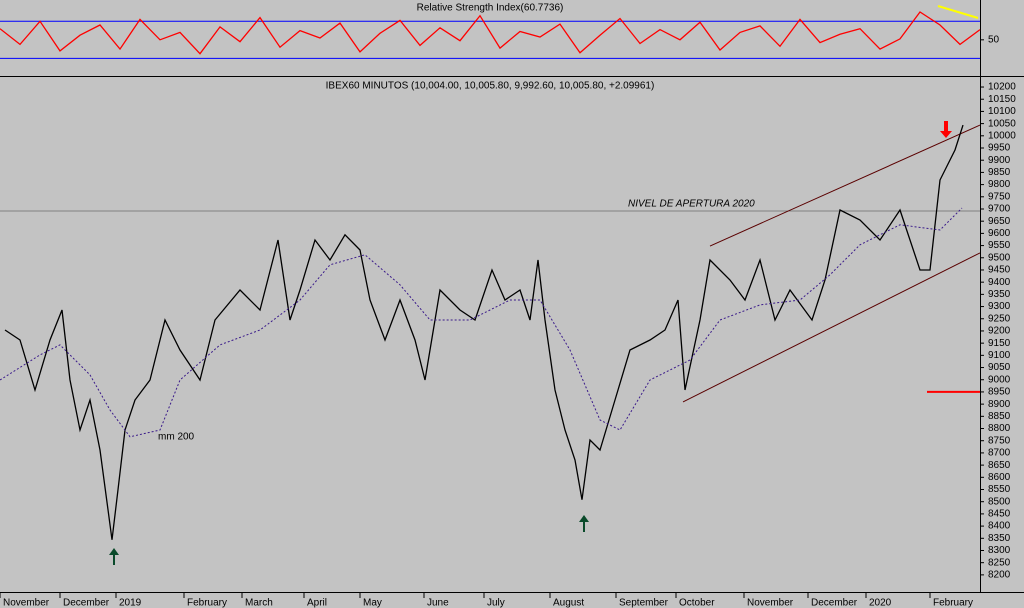 Image resolution: width=1024 pixels, height=608 pixels. I want to click on y-tick-label: 9500, so click(999, 257).